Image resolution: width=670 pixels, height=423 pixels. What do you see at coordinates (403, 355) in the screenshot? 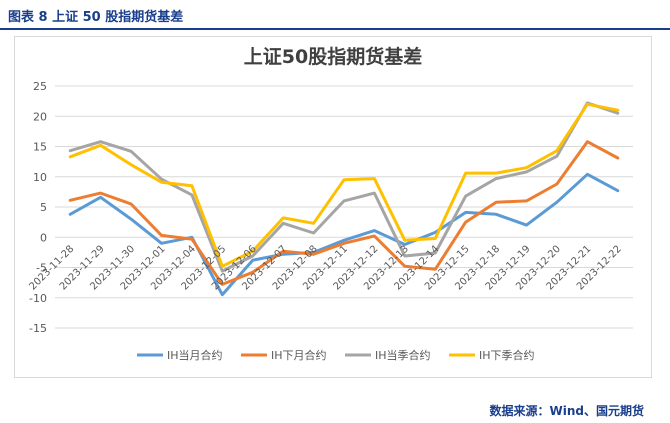
I see `legend-label: IH当季合约` at bounding box center [403, 355].